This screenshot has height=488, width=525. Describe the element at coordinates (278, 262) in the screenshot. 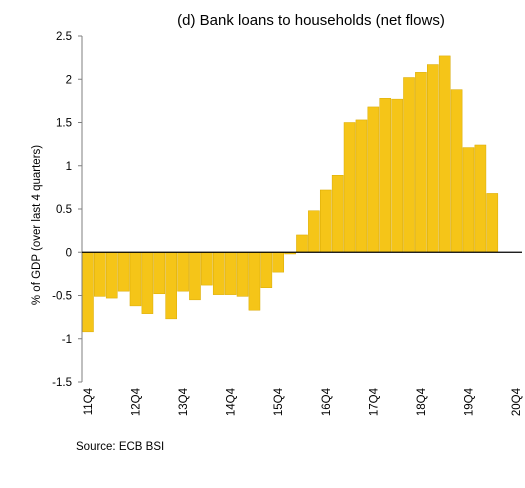

I see `bar-15Q4` at that location.